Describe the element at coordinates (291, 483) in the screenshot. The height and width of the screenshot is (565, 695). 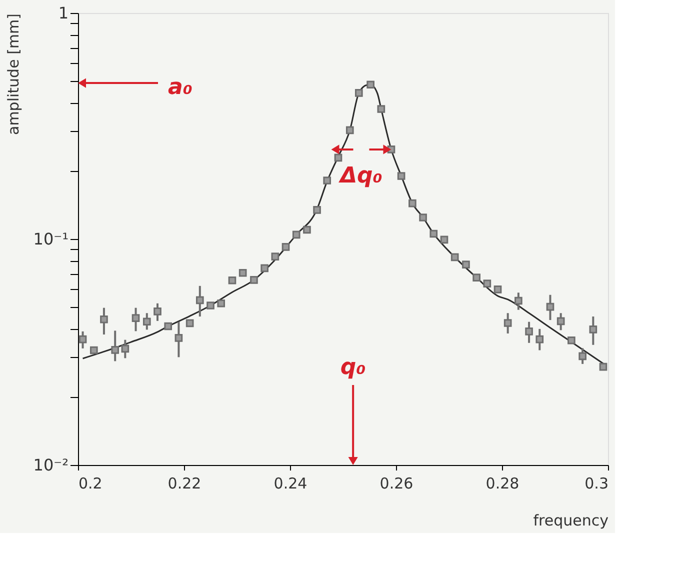
I see `x-tick-label: 0.24` at that location.